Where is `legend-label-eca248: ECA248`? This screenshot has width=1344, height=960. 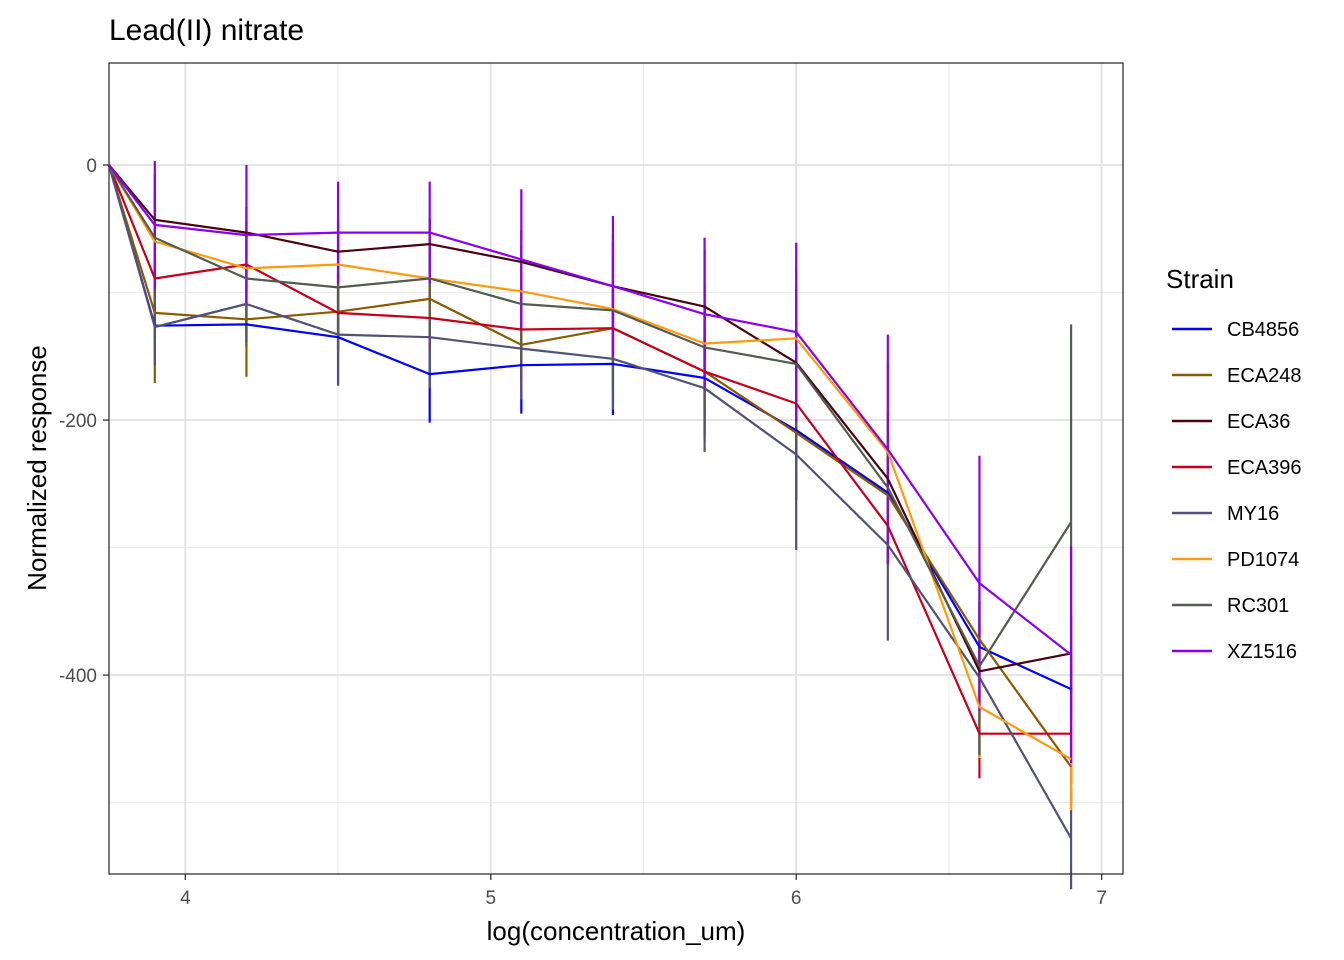
legend-label-eca248: ECA248 is located at coordinates (1264, 376).